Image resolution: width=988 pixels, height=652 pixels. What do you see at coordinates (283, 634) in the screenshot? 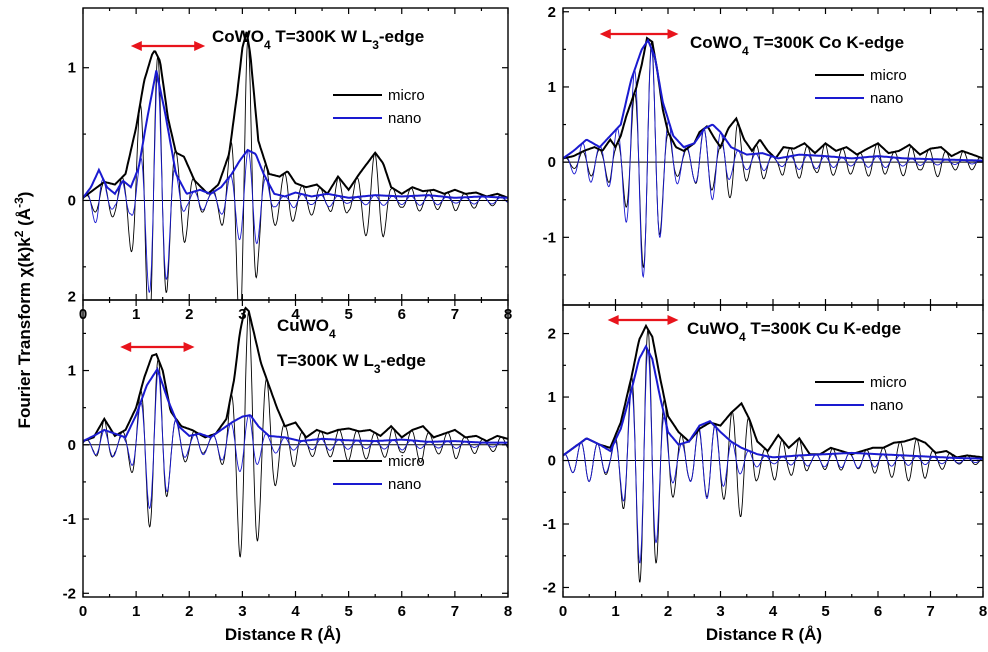
I see `x-axis-label-left: Distance R (Å)` at bounding box center [283, 634].